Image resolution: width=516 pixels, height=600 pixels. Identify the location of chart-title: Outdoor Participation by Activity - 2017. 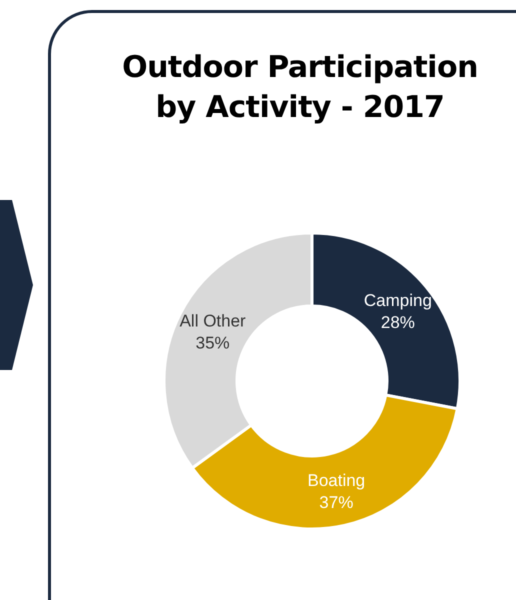
(300, 88).